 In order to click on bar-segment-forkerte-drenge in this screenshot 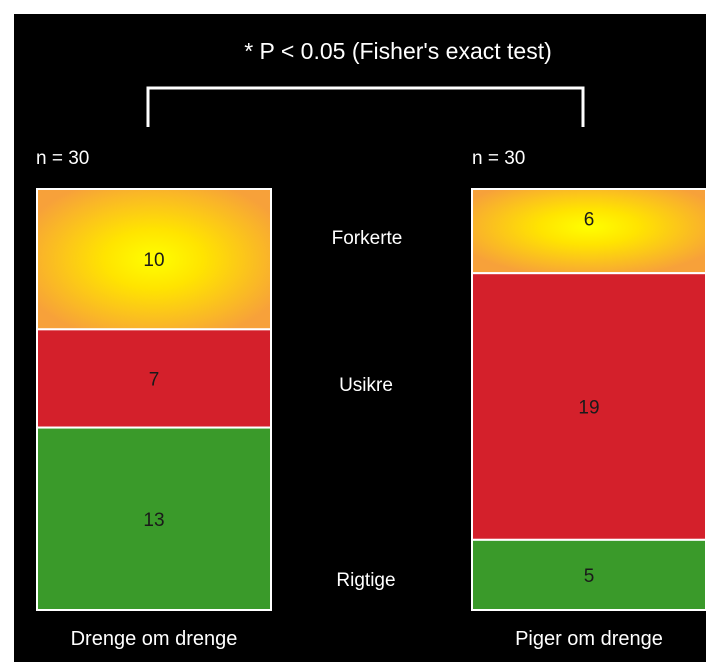, I will do `click(154, 259)`.